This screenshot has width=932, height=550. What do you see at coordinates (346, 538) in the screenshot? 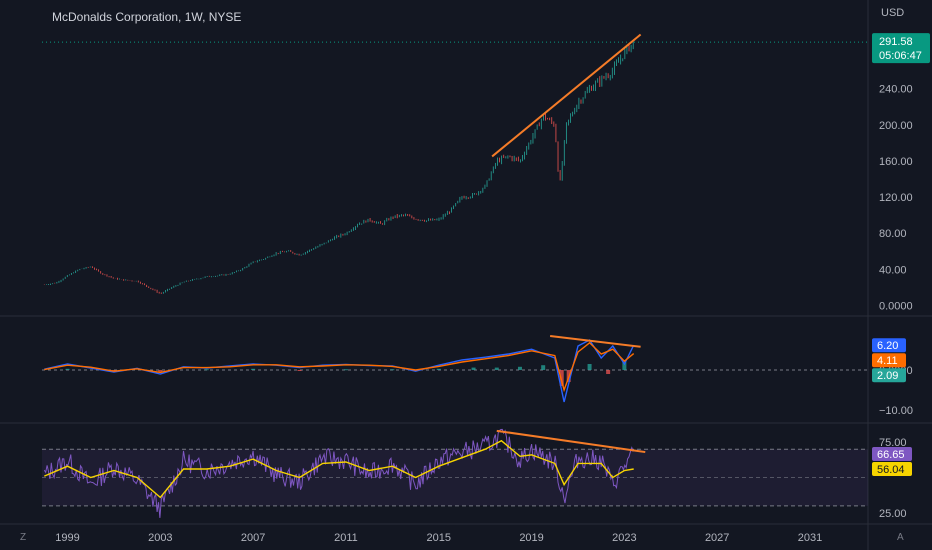
I see `time-tick-label: 2011` at bounding box center [346, 538].